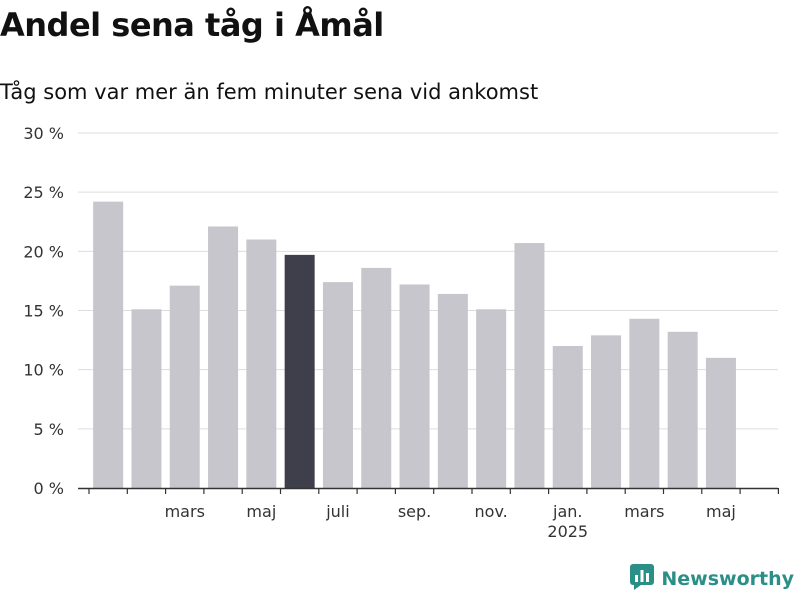 The image size is (800, 600). I want to click on x-axis, so click(429, 490).